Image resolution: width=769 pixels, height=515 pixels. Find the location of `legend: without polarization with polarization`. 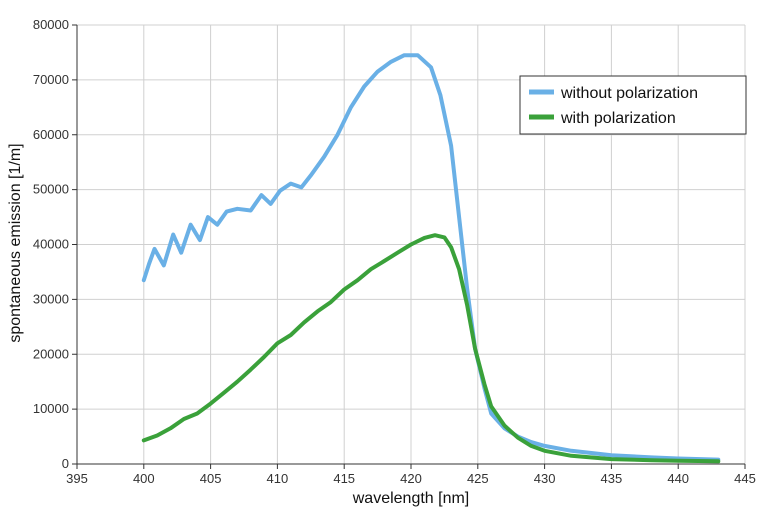

legend: without polarization with polarization is located at coordinates (633, 105).